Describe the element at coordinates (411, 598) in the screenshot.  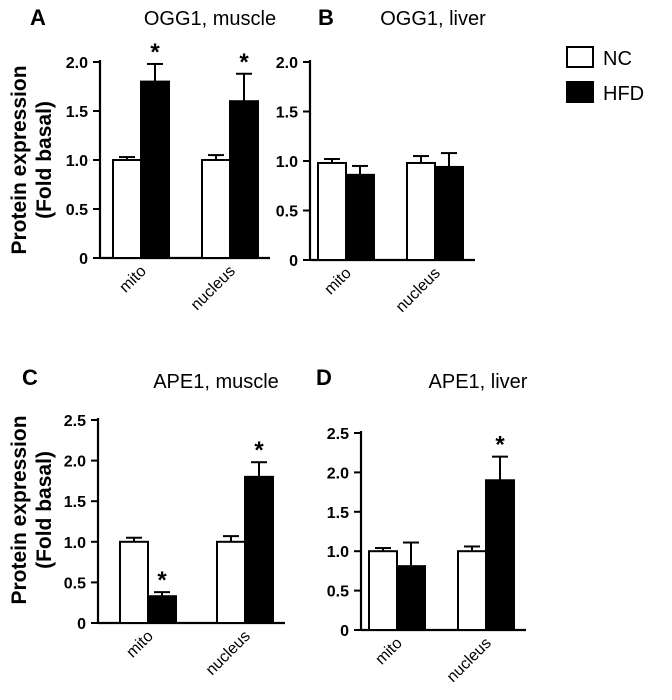
I see `panel-d-bar-hfd-mito` at that location.